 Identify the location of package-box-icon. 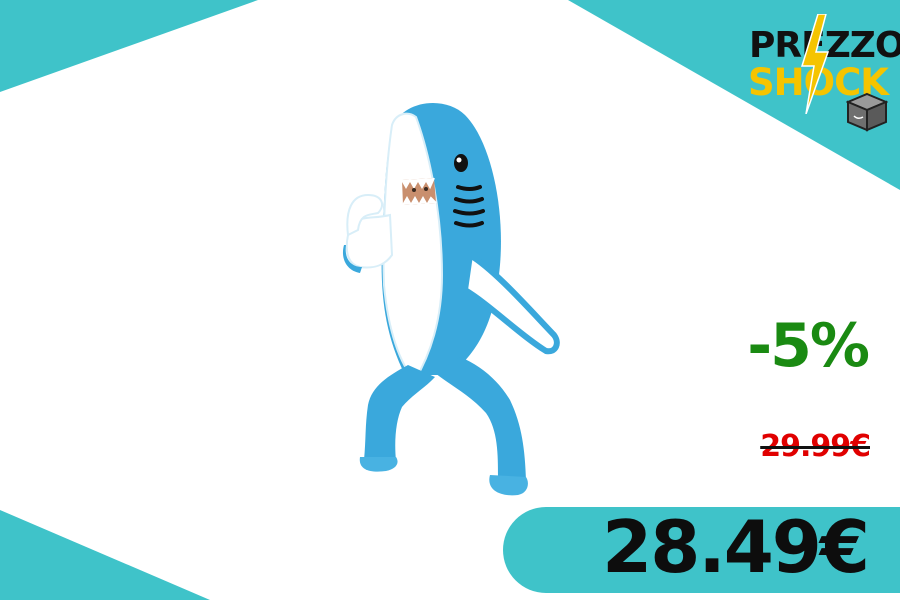
(867, 112).